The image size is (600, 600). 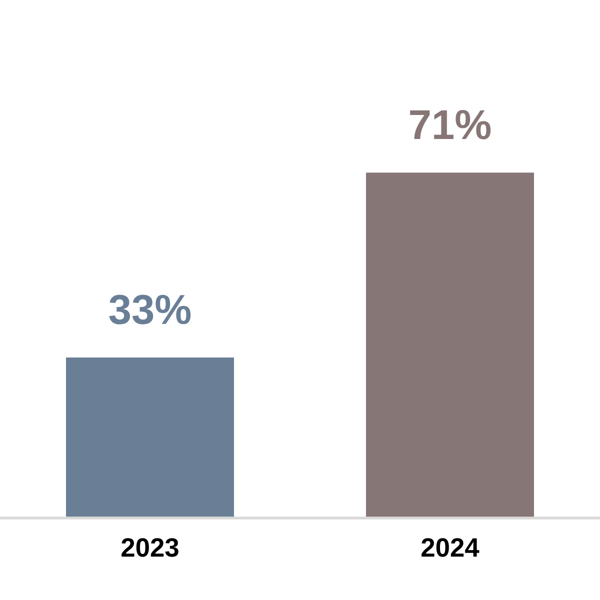 What do you see at coordinates (150, 309) in the screenshot?
I see `data-label: 33%` at bounding box center [150, 309].